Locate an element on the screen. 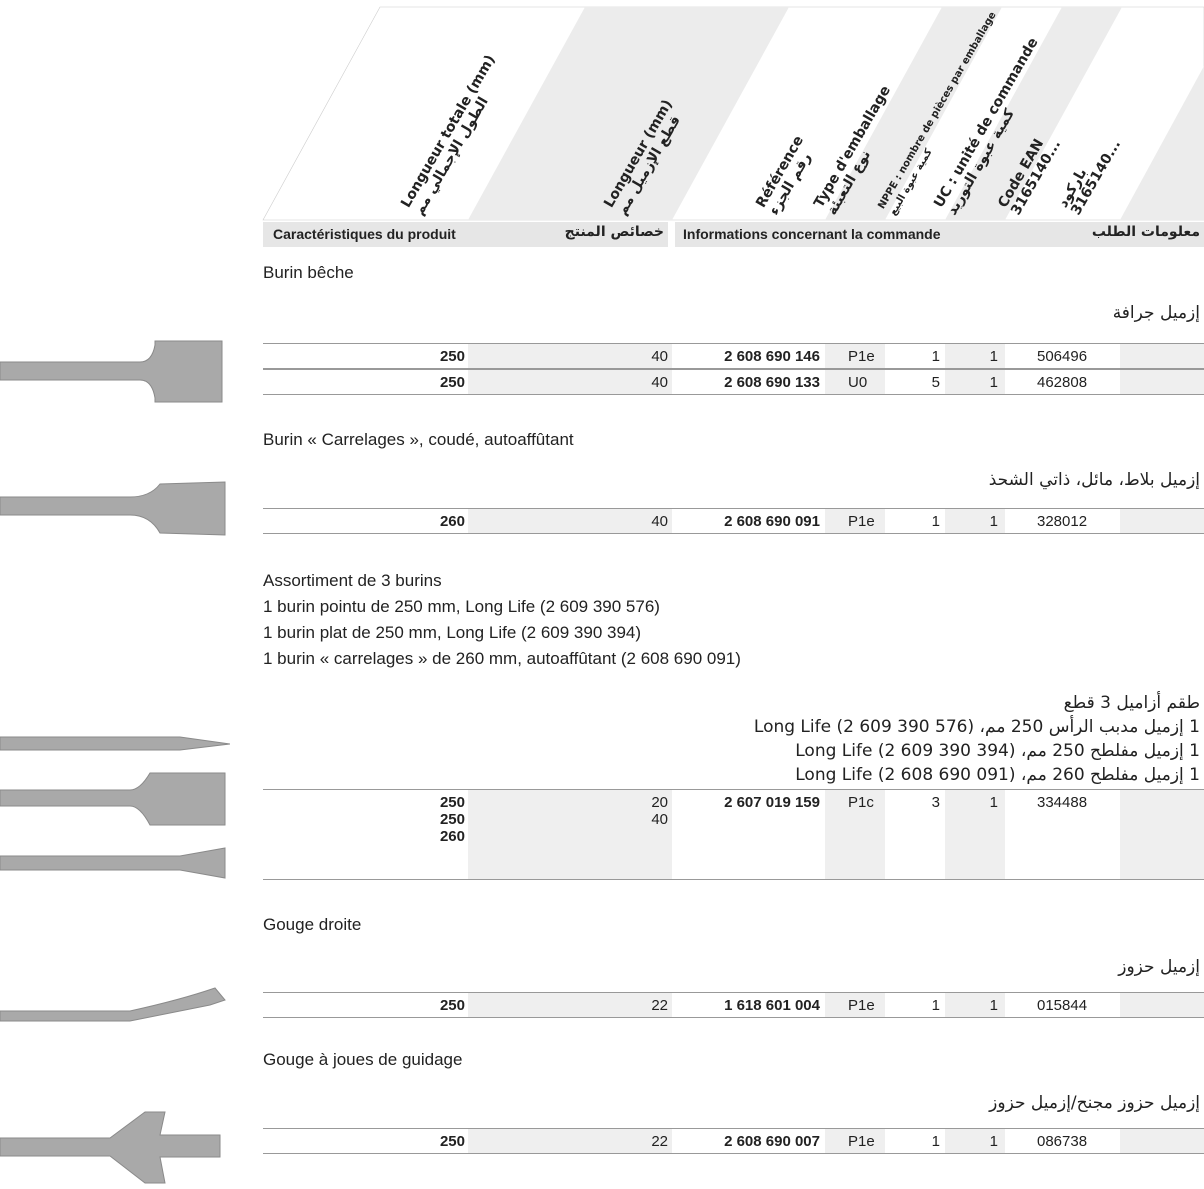  cell-reference: 2 608 690 146 is located at coordinates (772, 356).